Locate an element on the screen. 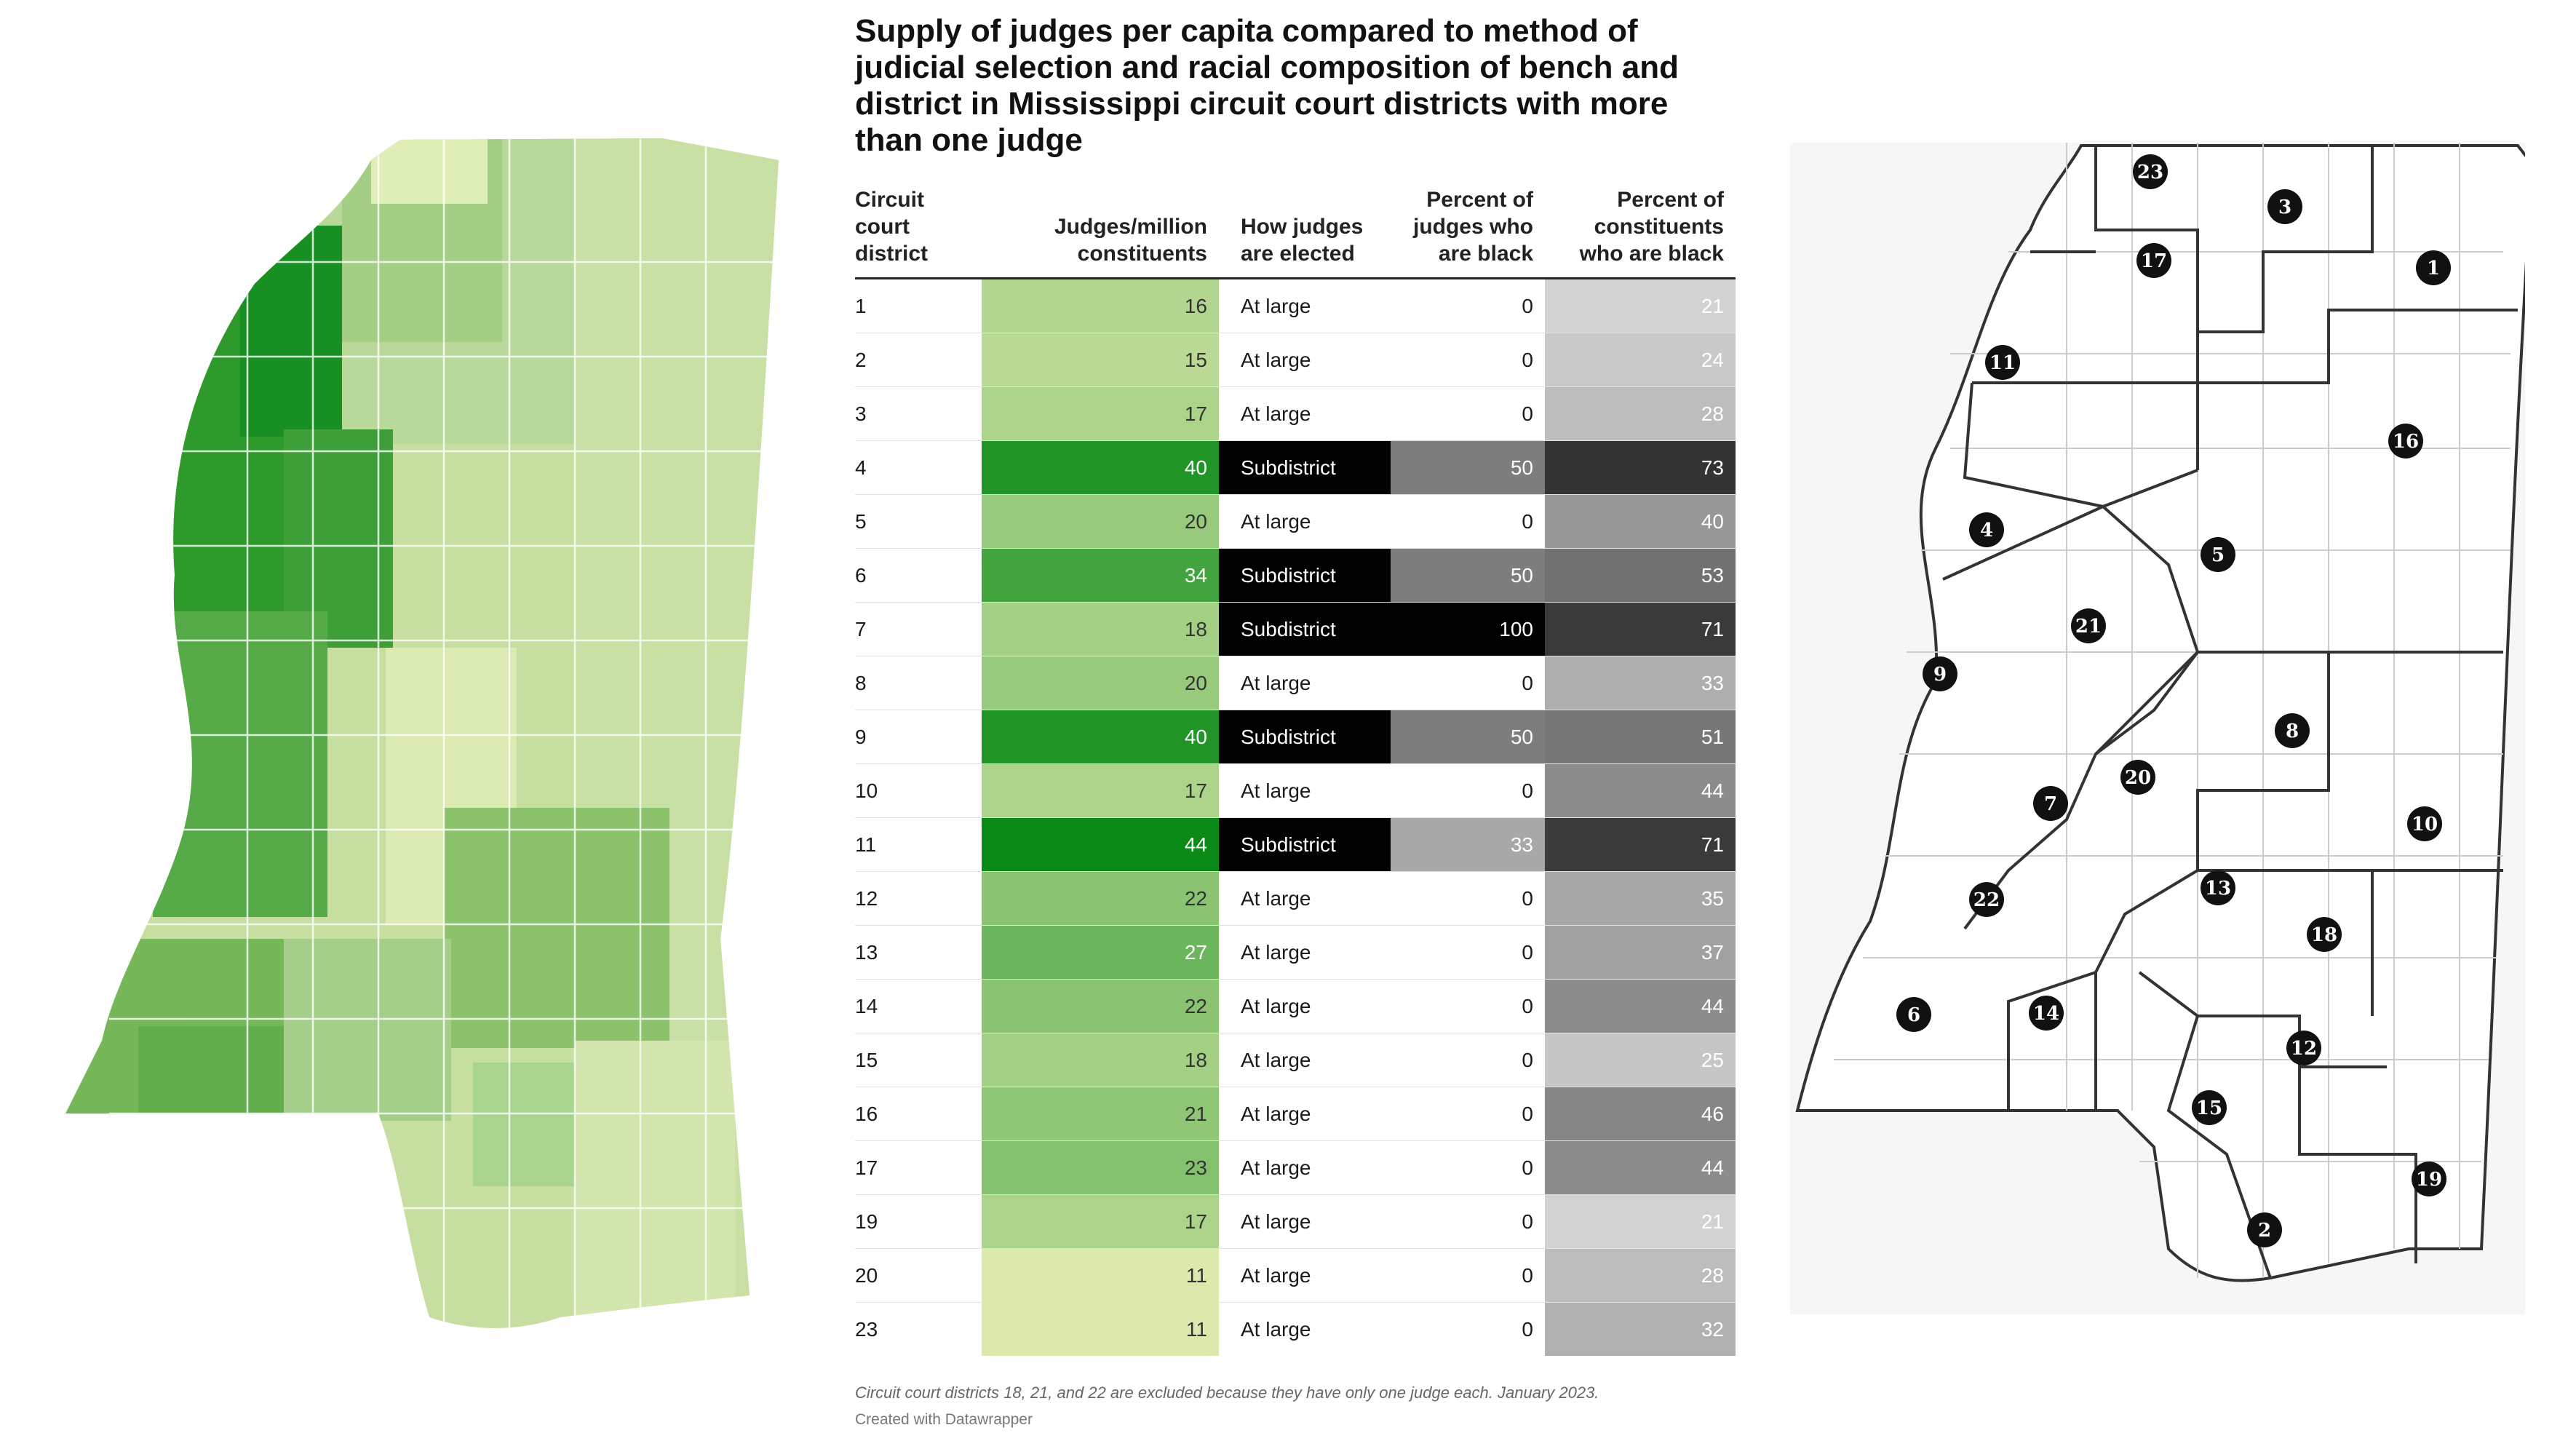 This screenshot has width=2576, height=1449. credit: Created with Datawrapper is located at coordinates (944, 1419).